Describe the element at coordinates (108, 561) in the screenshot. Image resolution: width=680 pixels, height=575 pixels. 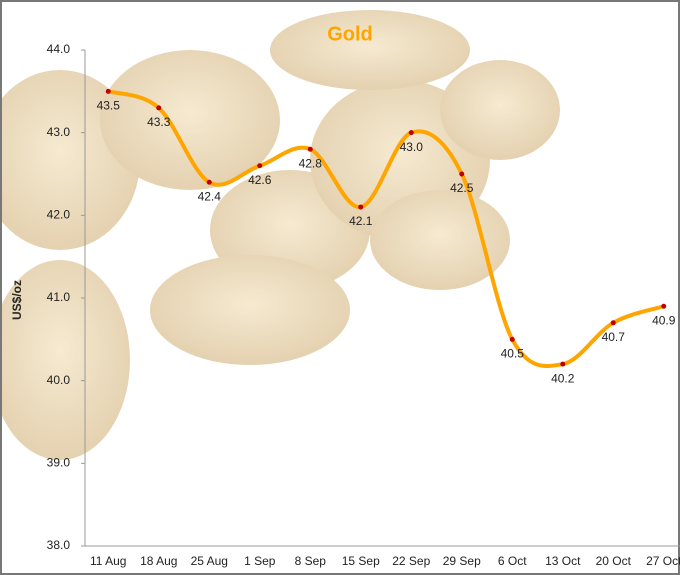
I see `x-tick-label: 11 Aug` at that location.